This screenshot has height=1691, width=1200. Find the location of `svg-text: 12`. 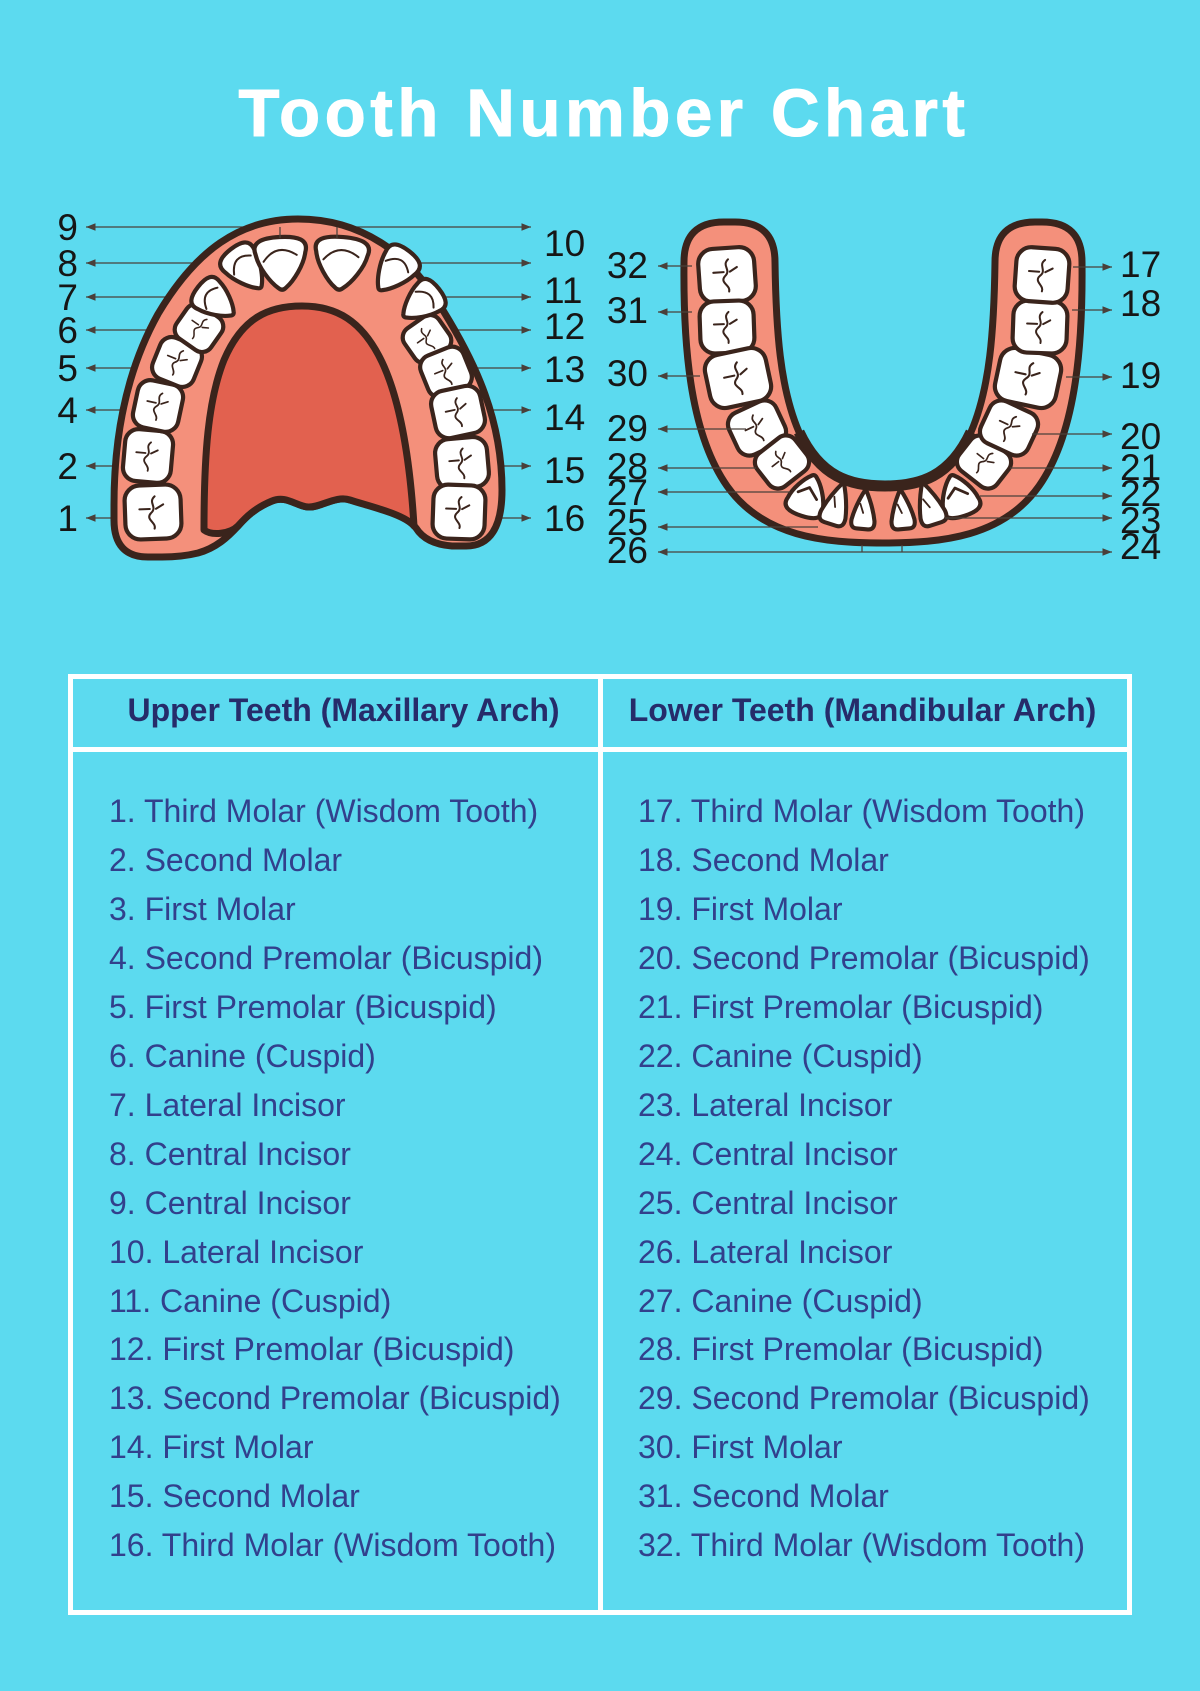

svg-text: 12 is located at coordinates (564, 326).